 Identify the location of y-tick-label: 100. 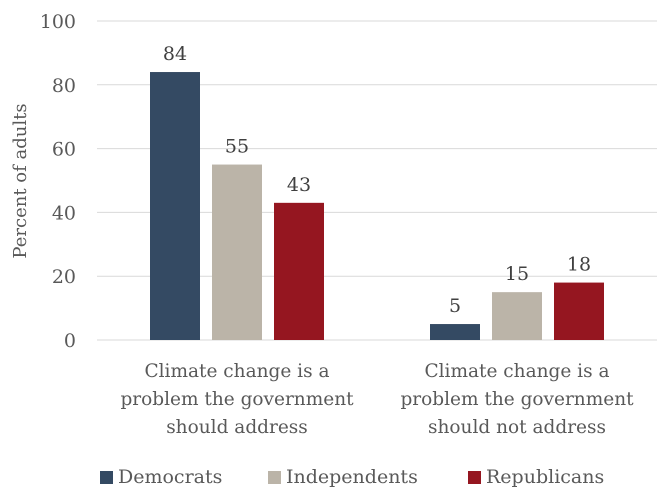
(58, 22).